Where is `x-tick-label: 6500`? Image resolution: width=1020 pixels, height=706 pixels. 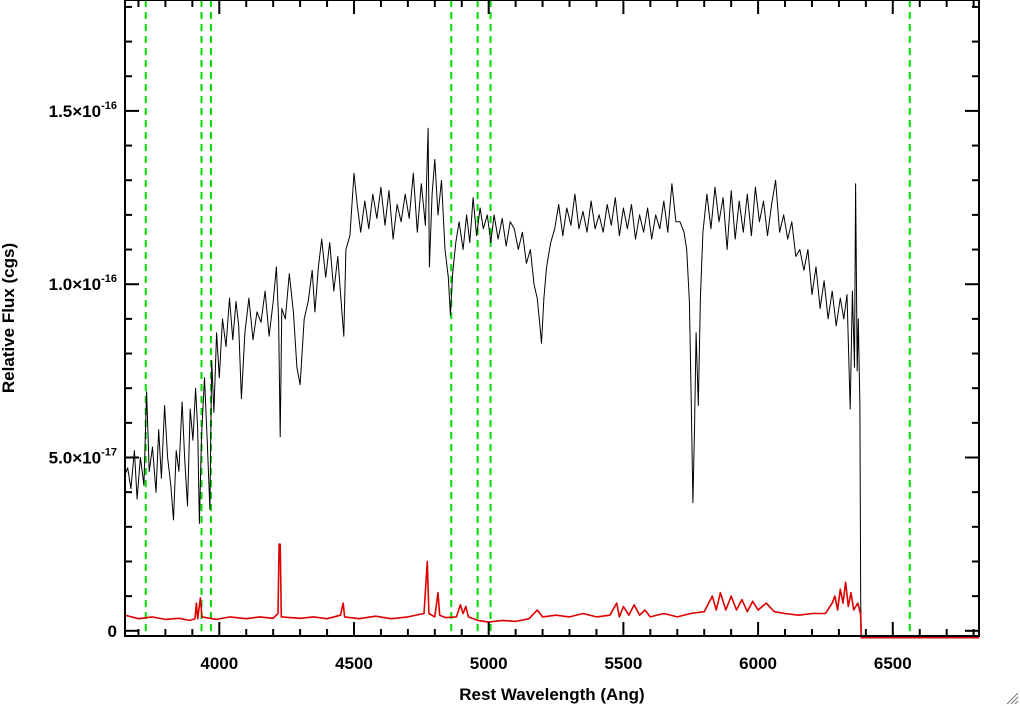 x-tick-label: 6500 is located at coordinates (893, 663).